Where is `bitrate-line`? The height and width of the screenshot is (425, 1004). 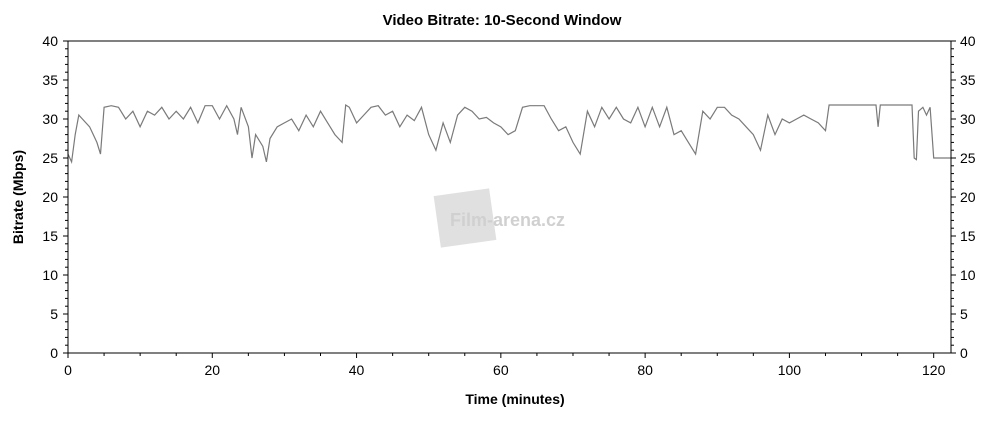
bitrate-line is located at coordinates (509, 134).